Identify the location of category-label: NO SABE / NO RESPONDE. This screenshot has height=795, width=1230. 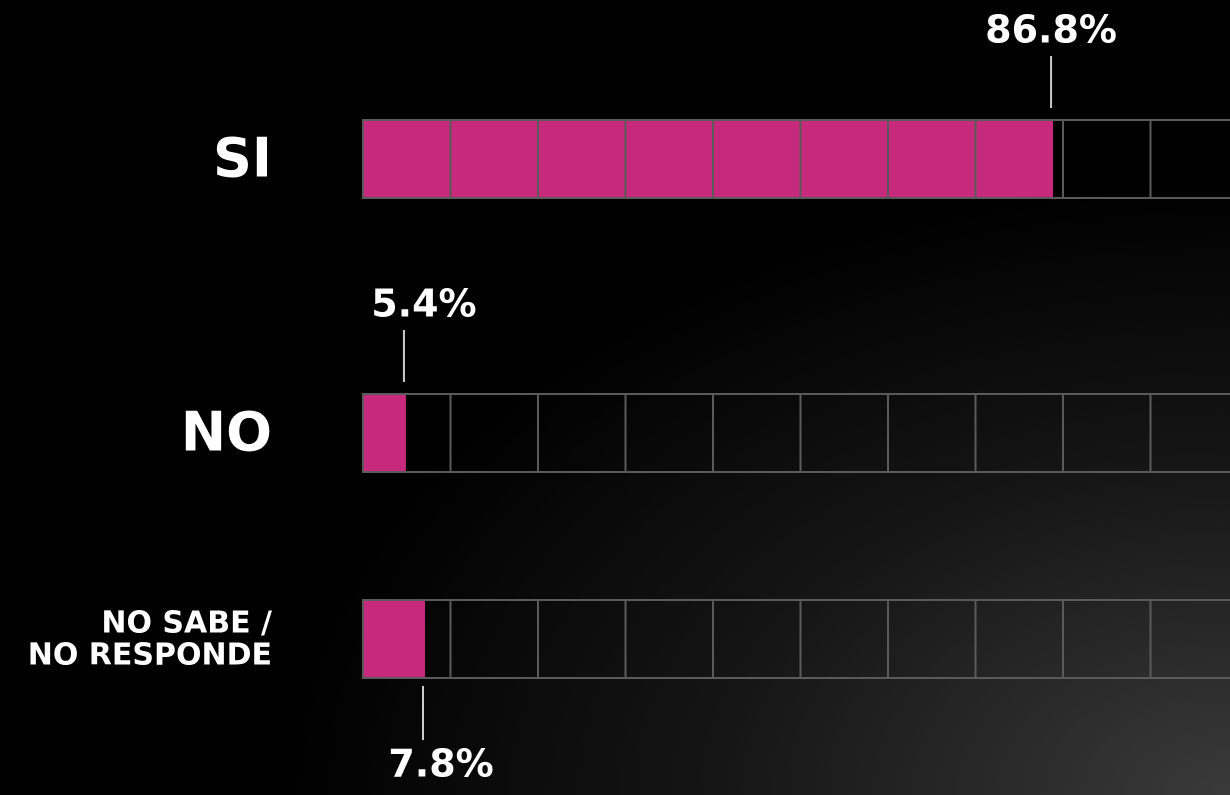
(149, 638).